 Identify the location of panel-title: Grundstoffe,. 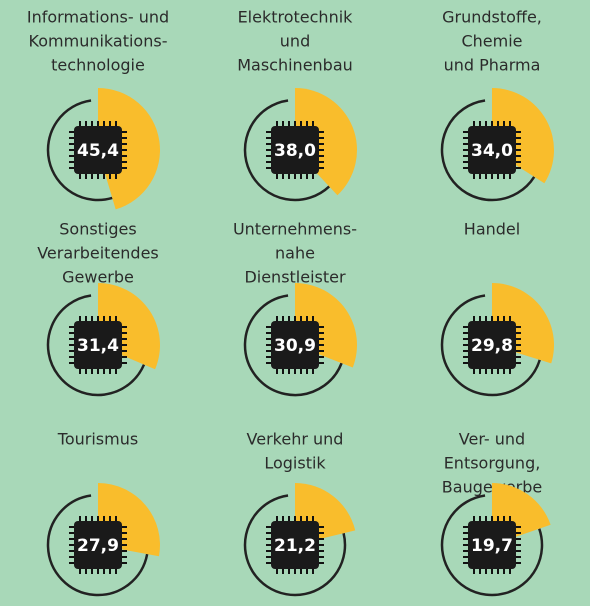
(492, 17).